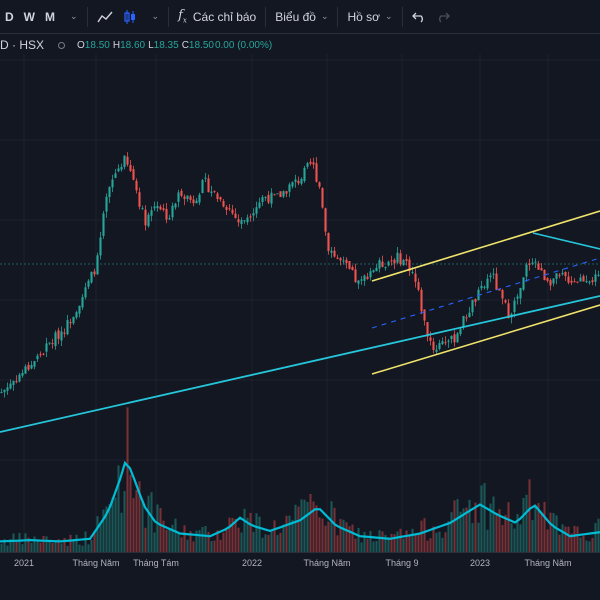 Image resolution: width=600 pixels, height=600 pixels. What do you see at coordinates (130, 17) in the screenshot?
I see `chart-type-candles-button` at bounding box center [130, 17].